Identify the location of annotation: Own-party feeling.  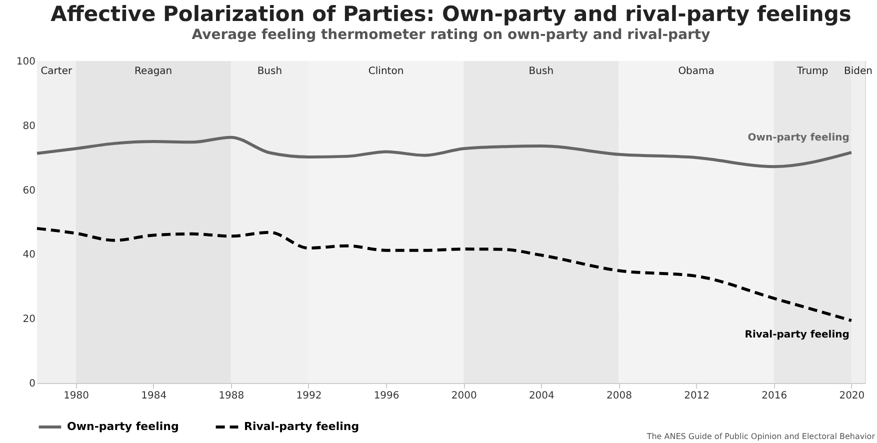
(799, 138).